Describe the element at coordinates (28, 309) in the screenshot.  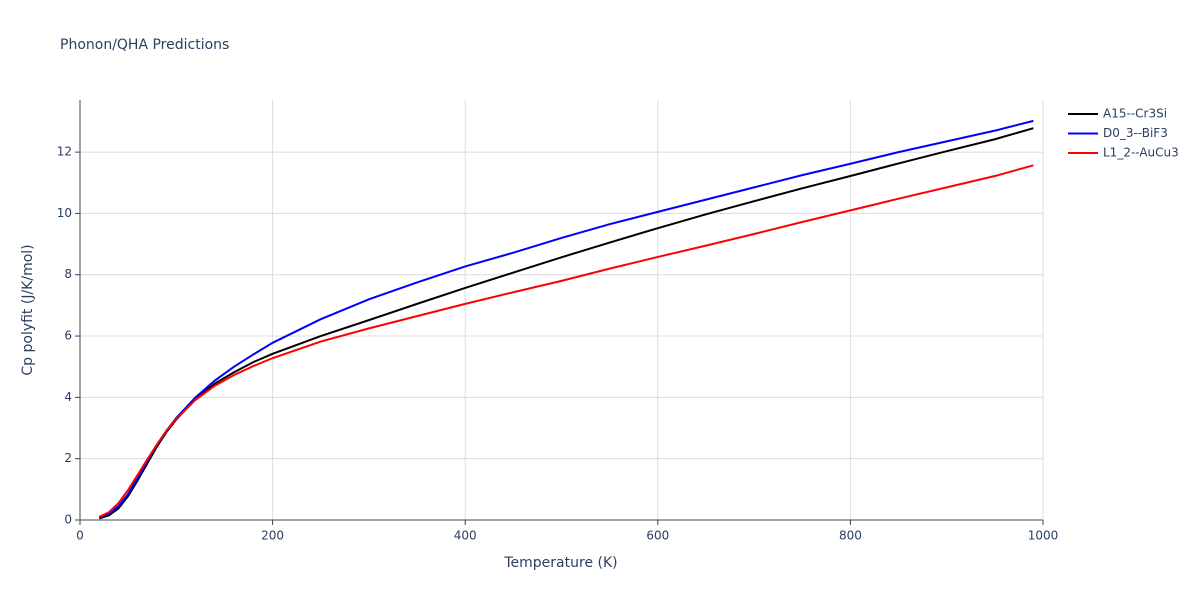
I see `y-axis-label: Cp polyfit (J/K/mol)` at that location.